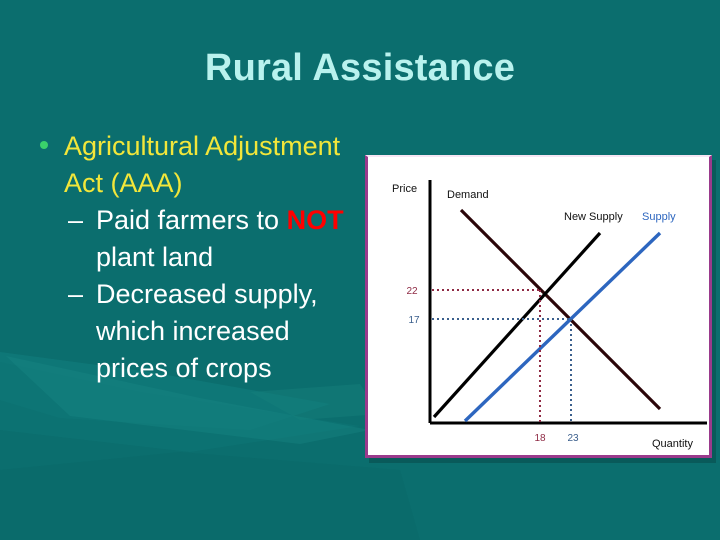 This screenshot has width=720, height=540. I want to click on demand-curve, so click(560, 309).